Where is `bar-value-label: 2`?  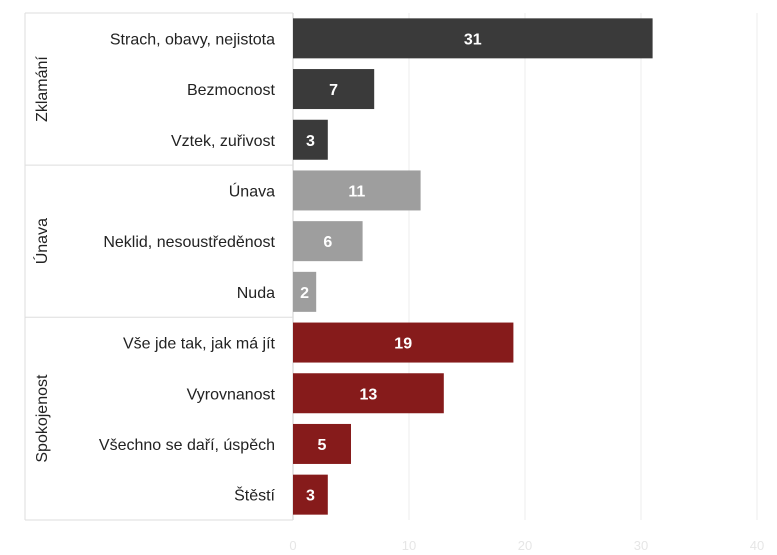 bar-value-label: 2 is located at coordinates (304, 293).